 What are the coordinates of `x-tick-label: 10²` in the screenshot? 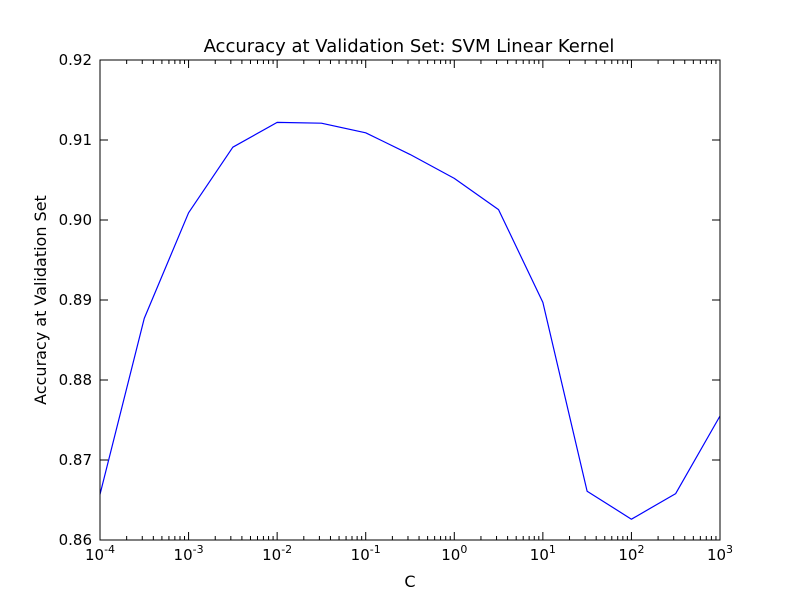 It's located at (631, 553).